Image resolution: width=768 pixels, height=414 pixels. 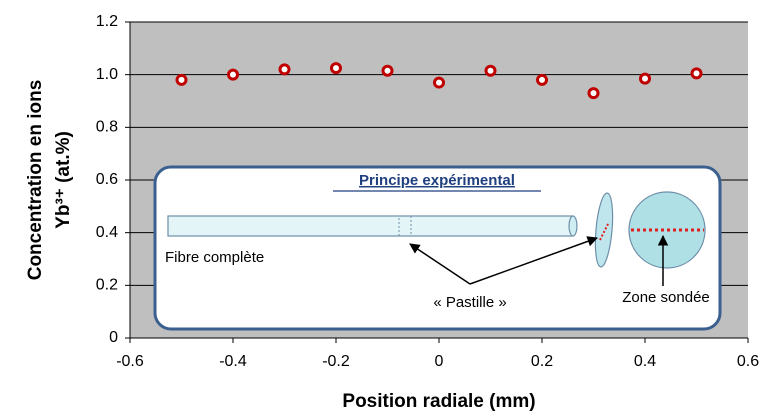 I want to click on y-tick-label: 0.4, so click(x=107, y=232).